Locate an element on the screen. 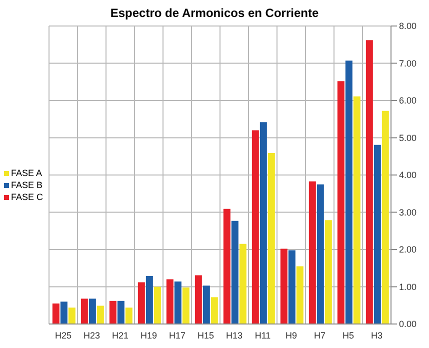  x-tick-label: H9 is located at coordinates (291, 335).